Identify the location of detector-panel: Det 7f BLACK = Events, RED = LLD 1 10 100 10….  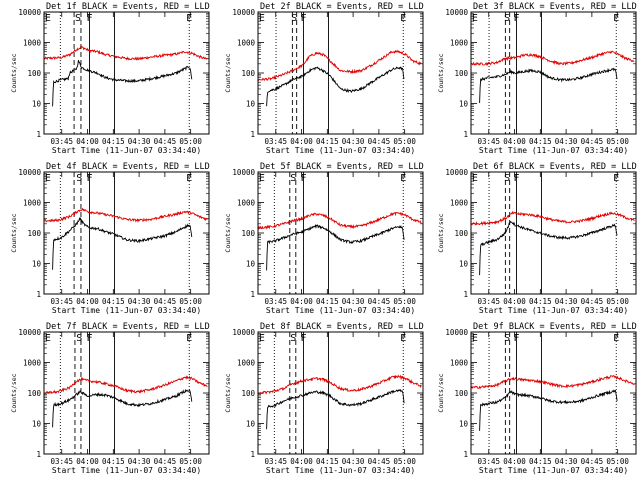
(110, 398).